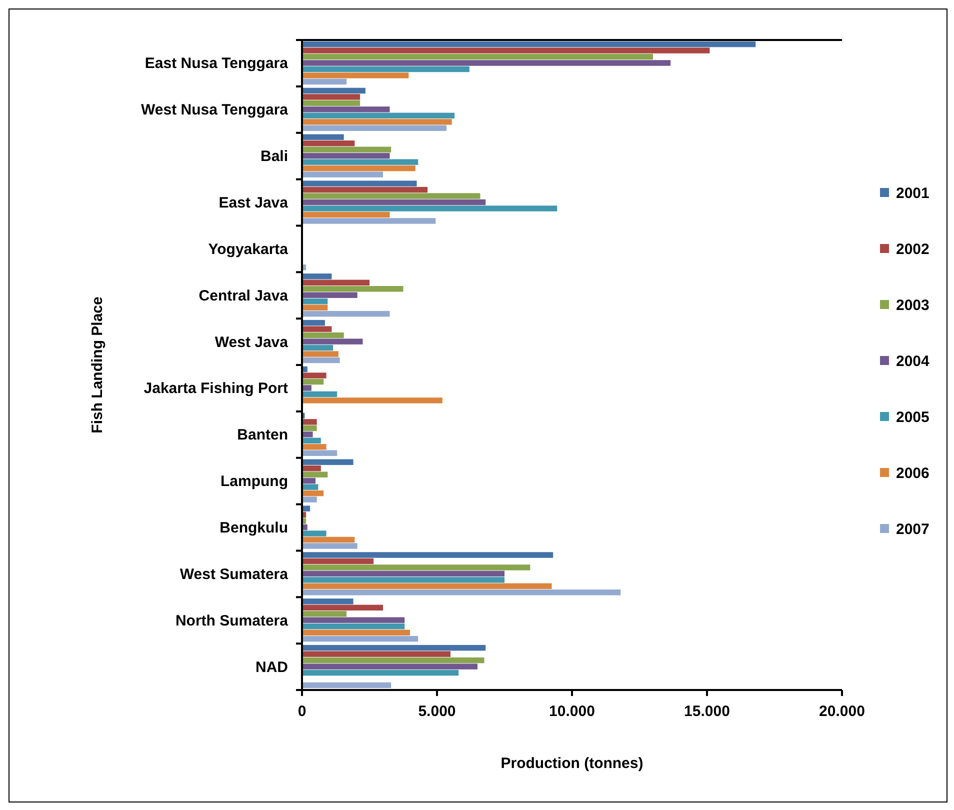 This screenshot has height=810, width=954. Describe the element at coordinates (913, 249) in the screenshot. I see `legend-label: 2002` at that location.